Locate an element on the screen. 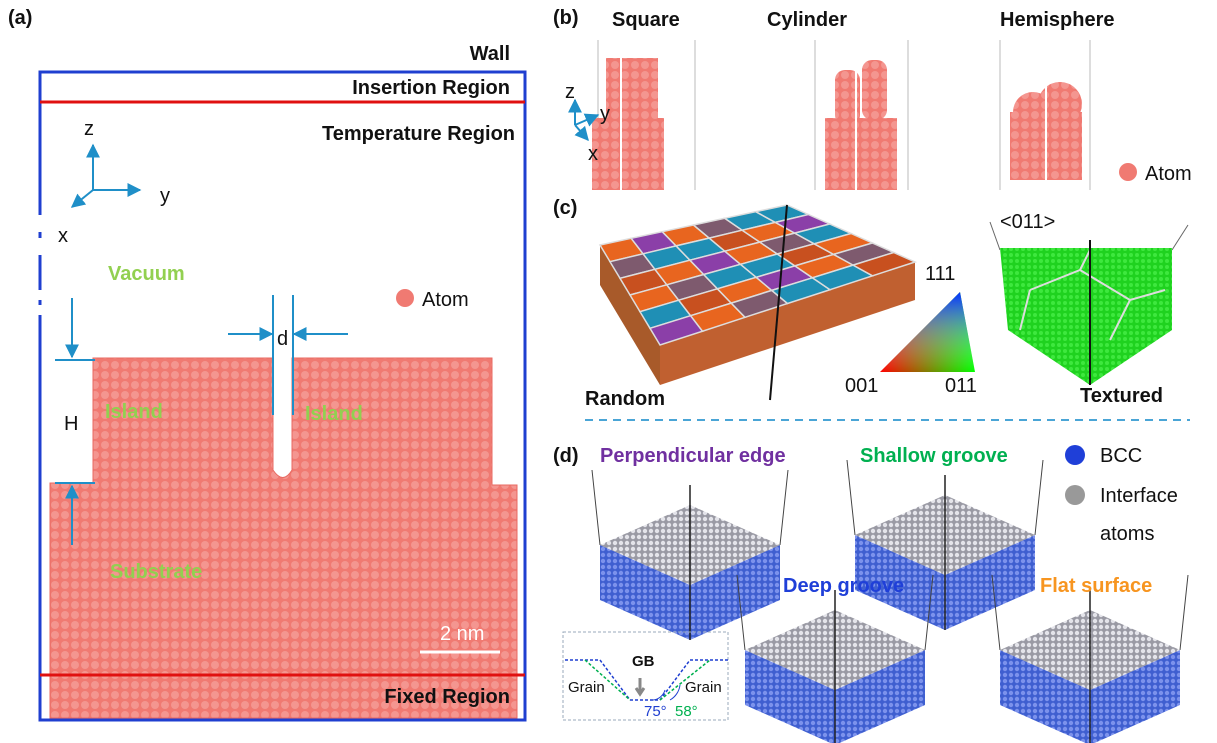 This screenshot has width=1217, height=743. angle-label: 75° is located at coordinates (655, 711).